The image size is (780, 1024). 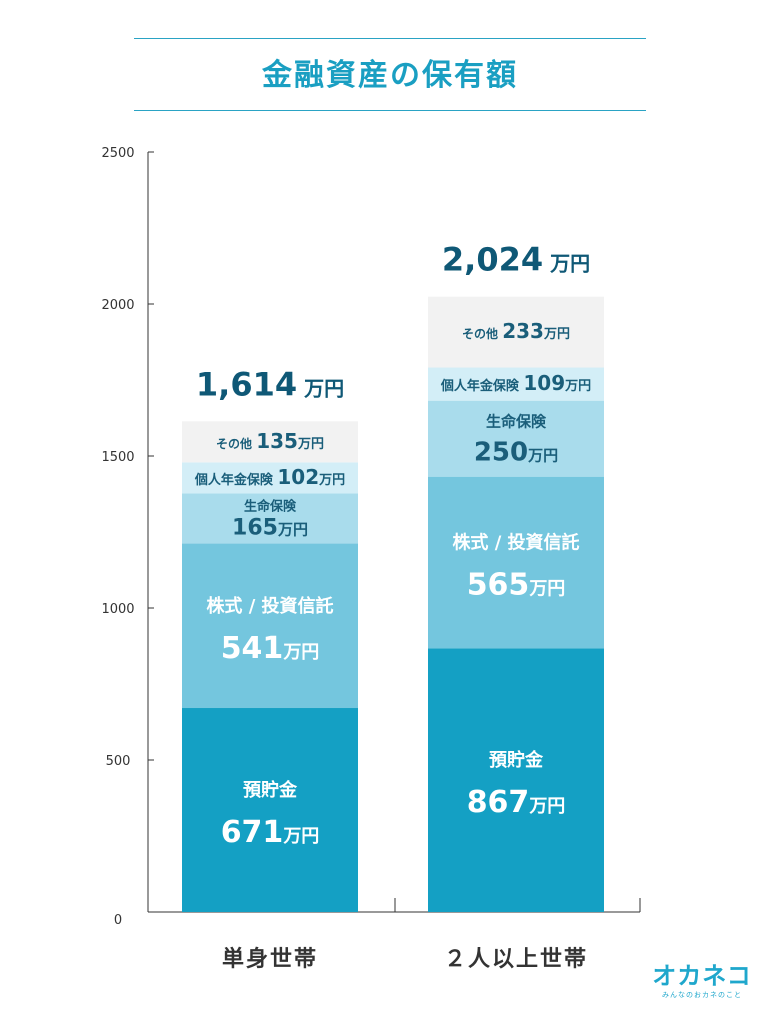 I want to click on segment-label-pension: 個人年金保険 102万円, so click(x=269, y=477).